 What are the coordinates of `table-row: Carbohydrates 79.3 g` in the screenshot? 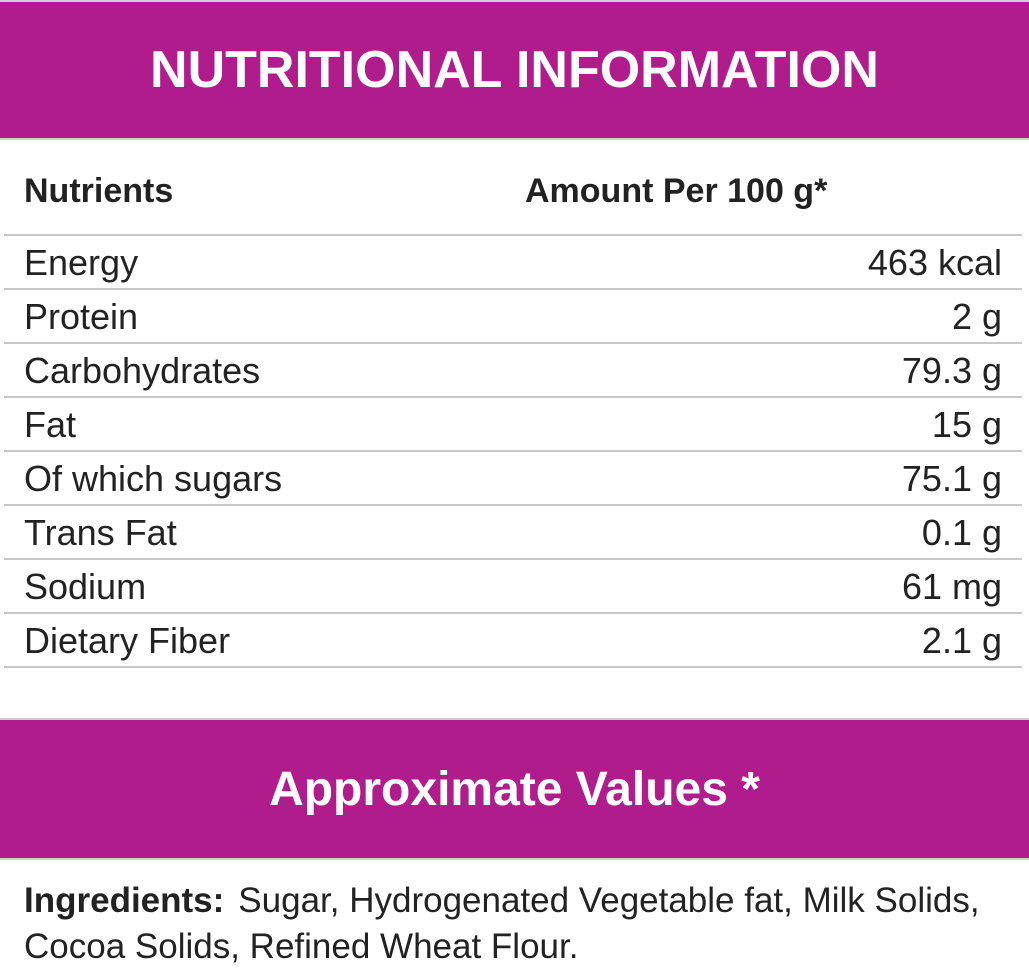 It's located at (513, 369).